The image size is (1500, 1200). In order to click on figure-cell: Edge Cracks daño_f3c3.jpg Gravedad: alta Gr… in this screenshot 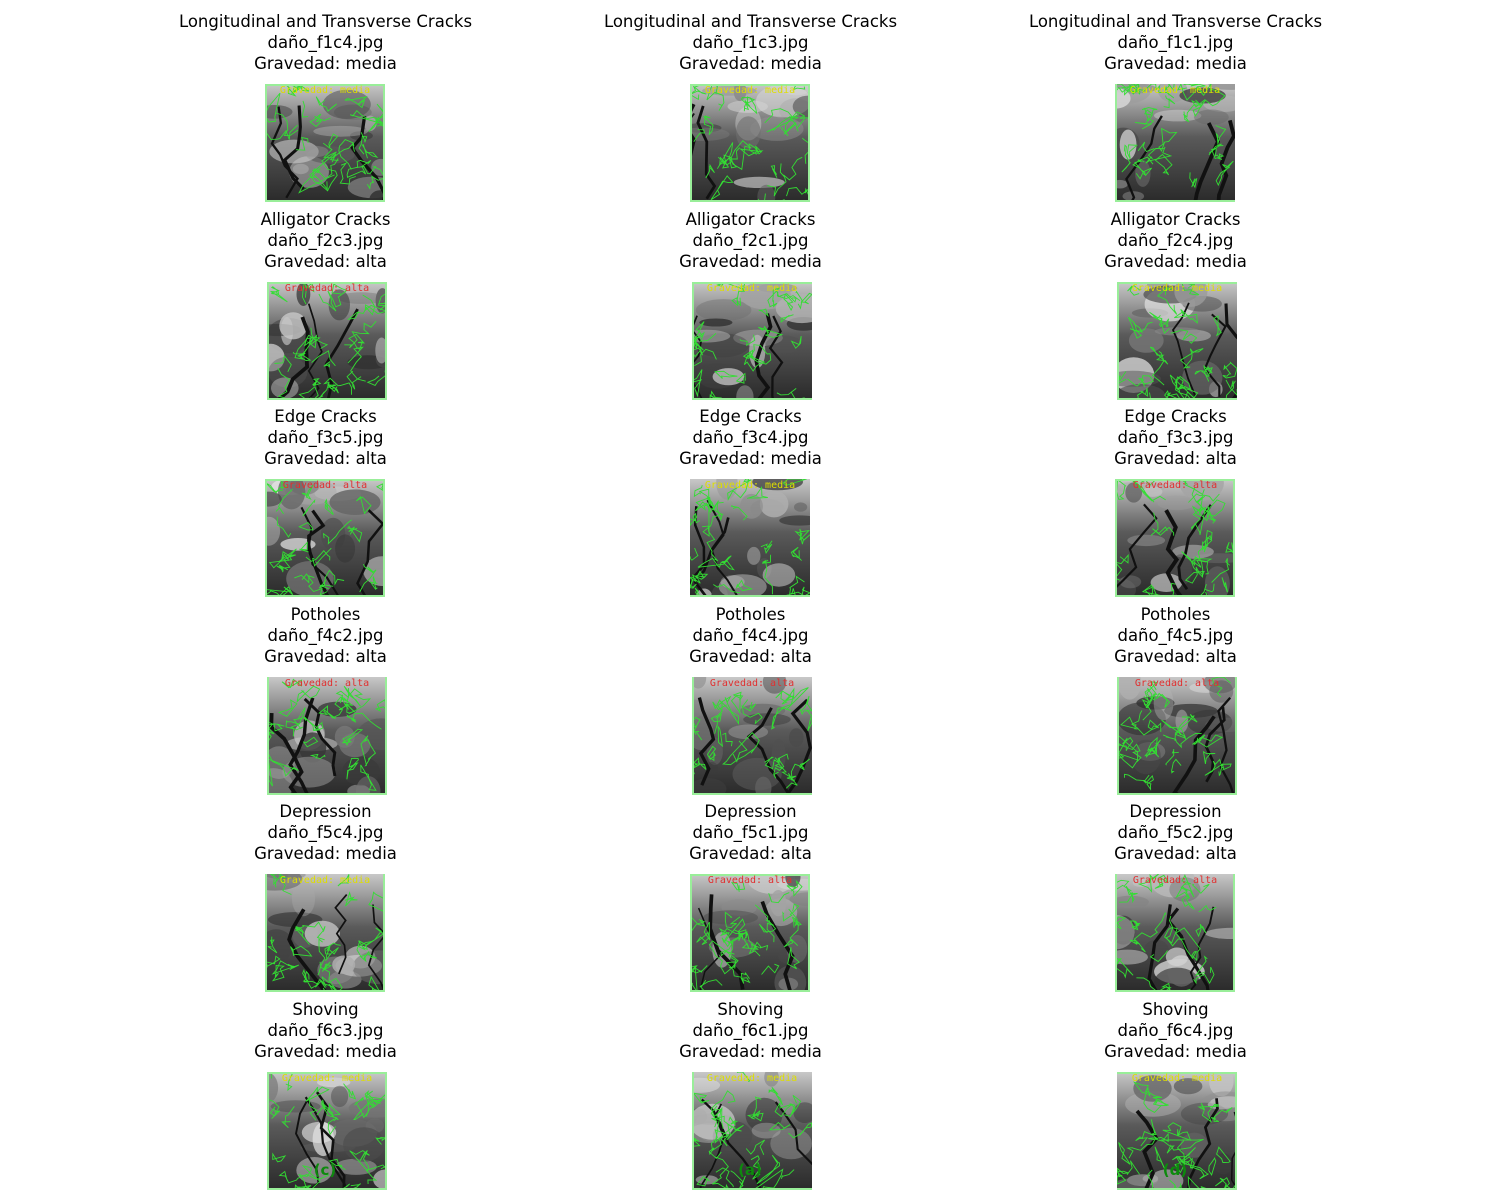, I will do `click(1175, 505)`.